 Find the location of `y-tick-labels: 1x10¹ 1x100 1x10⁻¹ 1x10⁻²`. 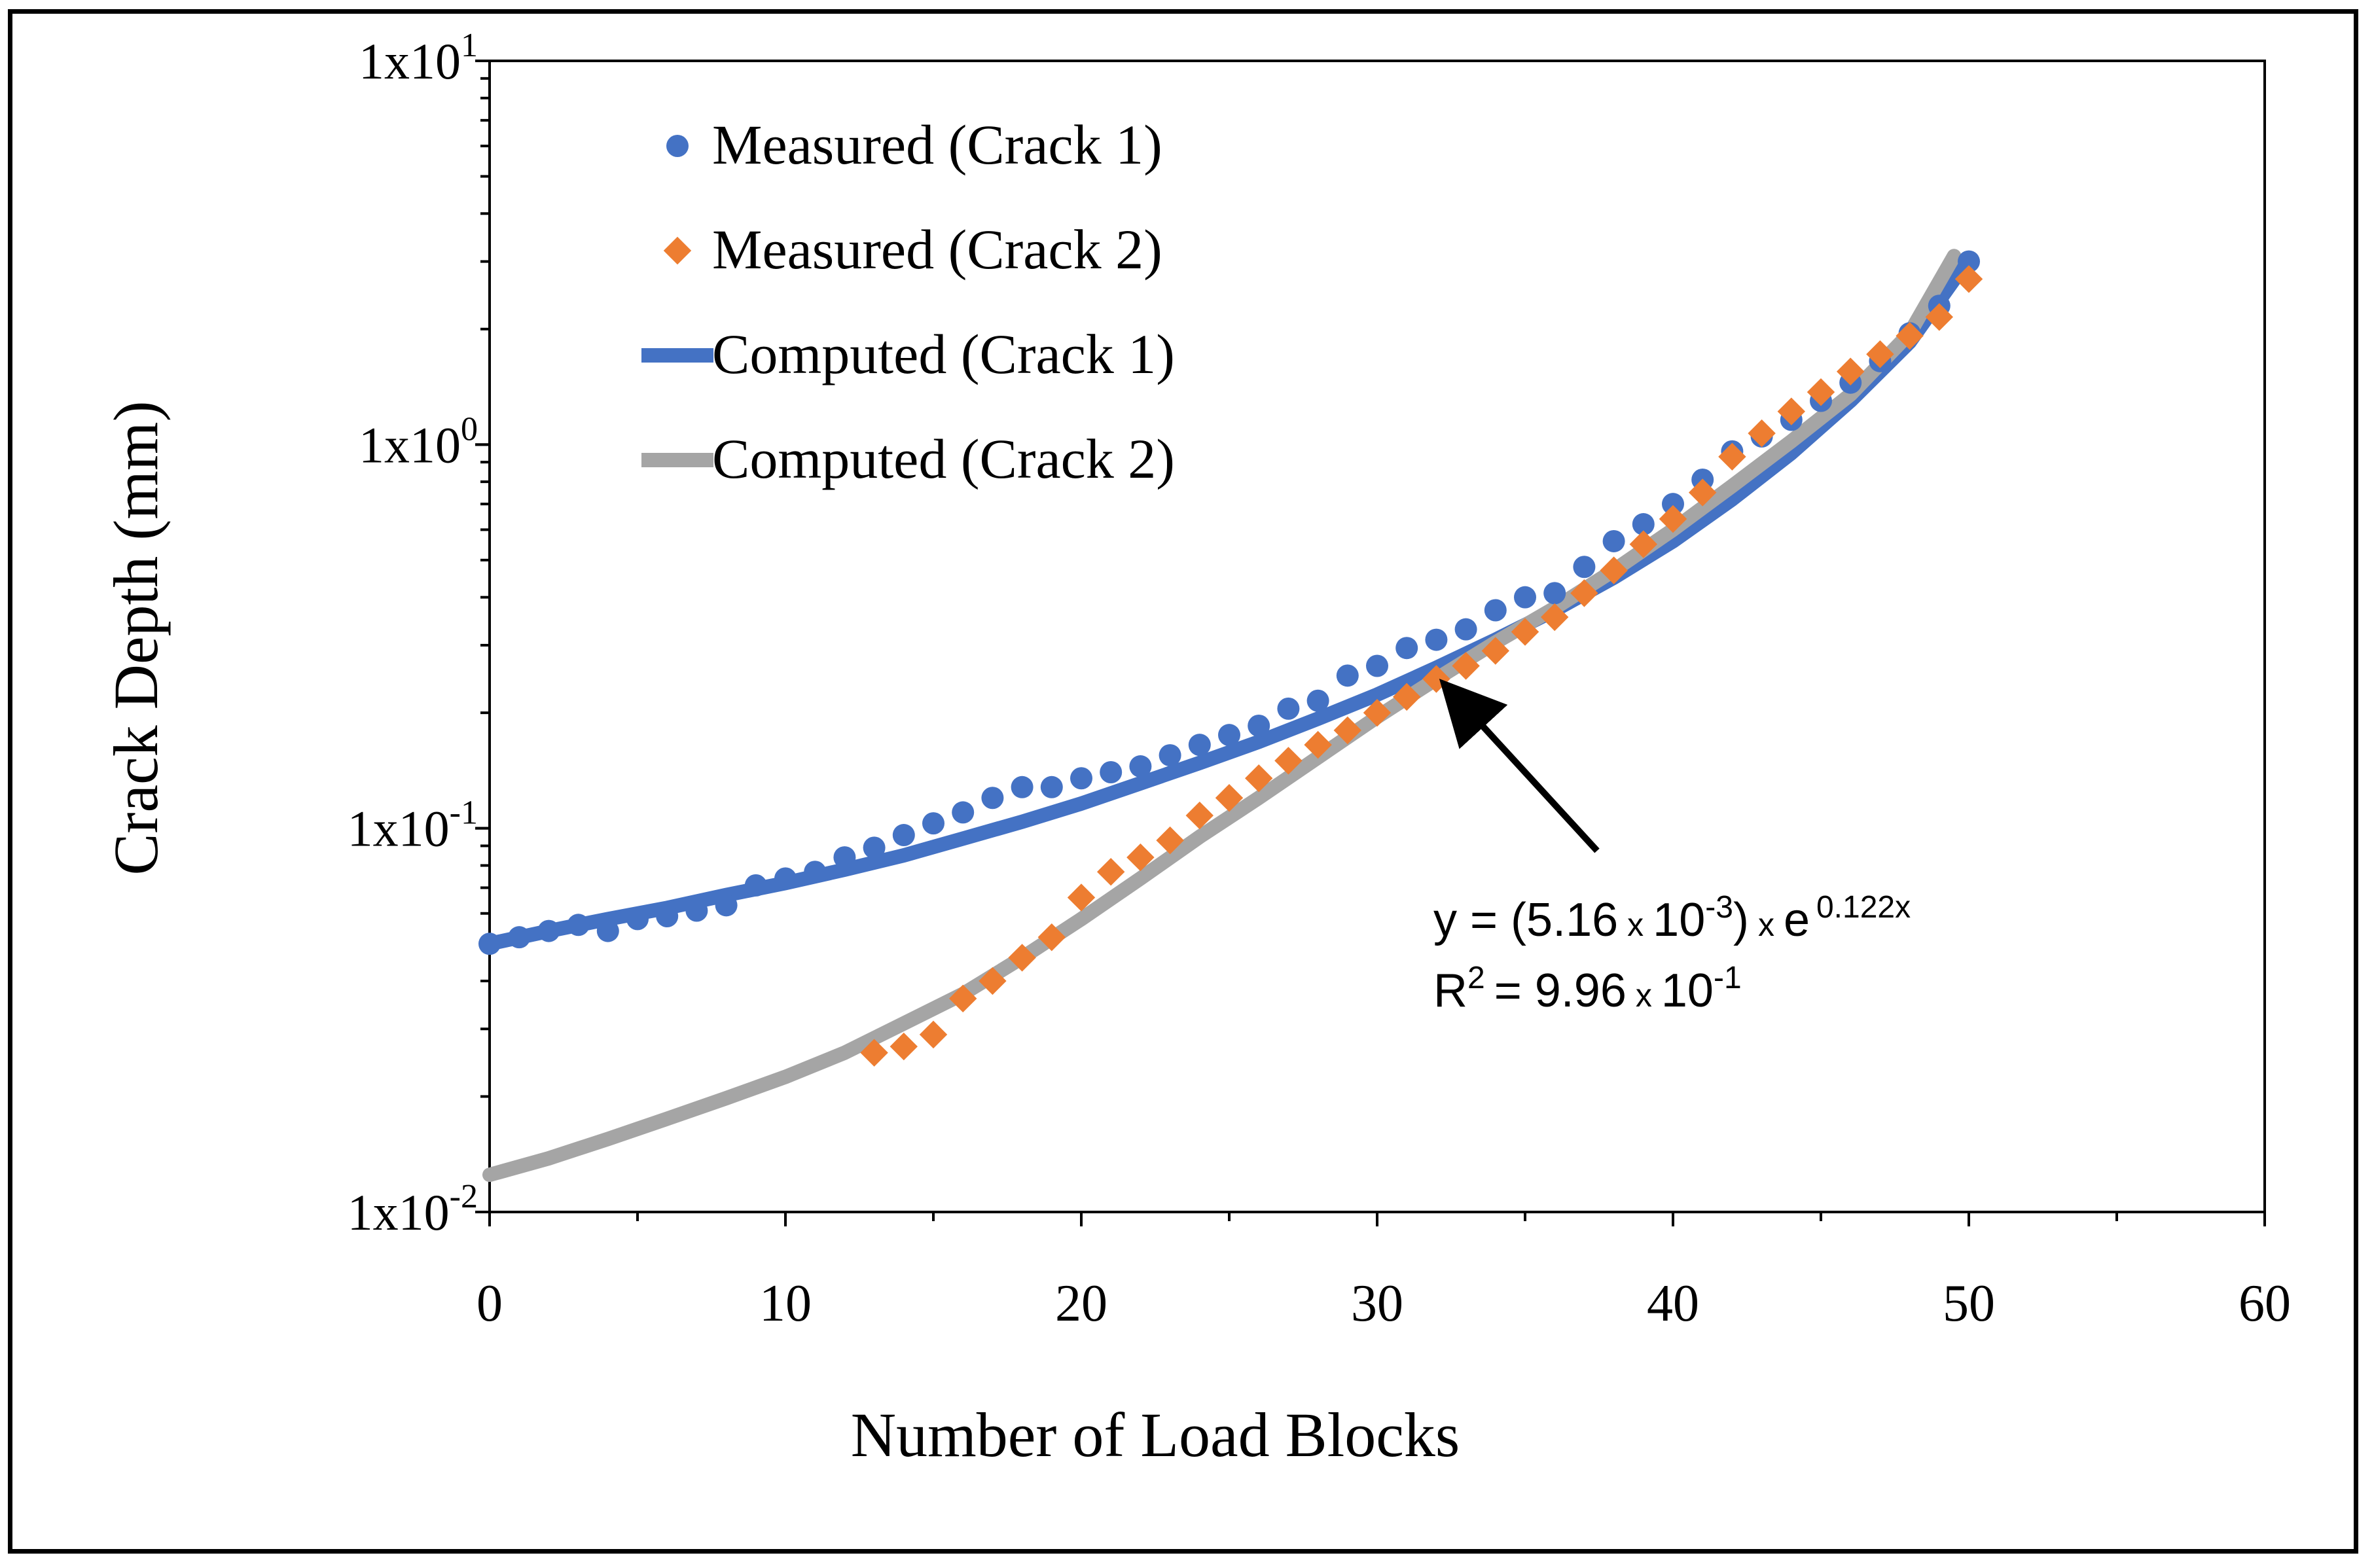

y-tick-labels: 1x10¹ 1x100 1x10⁻¹ 1x10⁻² is located at coordinates (413, 634).